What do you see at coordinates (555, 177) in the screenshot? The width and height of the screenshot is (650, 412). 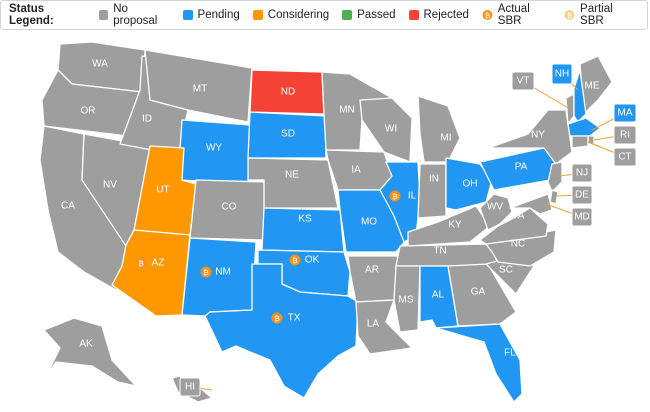 I see `state-nj` at bounding box center [555, 177].